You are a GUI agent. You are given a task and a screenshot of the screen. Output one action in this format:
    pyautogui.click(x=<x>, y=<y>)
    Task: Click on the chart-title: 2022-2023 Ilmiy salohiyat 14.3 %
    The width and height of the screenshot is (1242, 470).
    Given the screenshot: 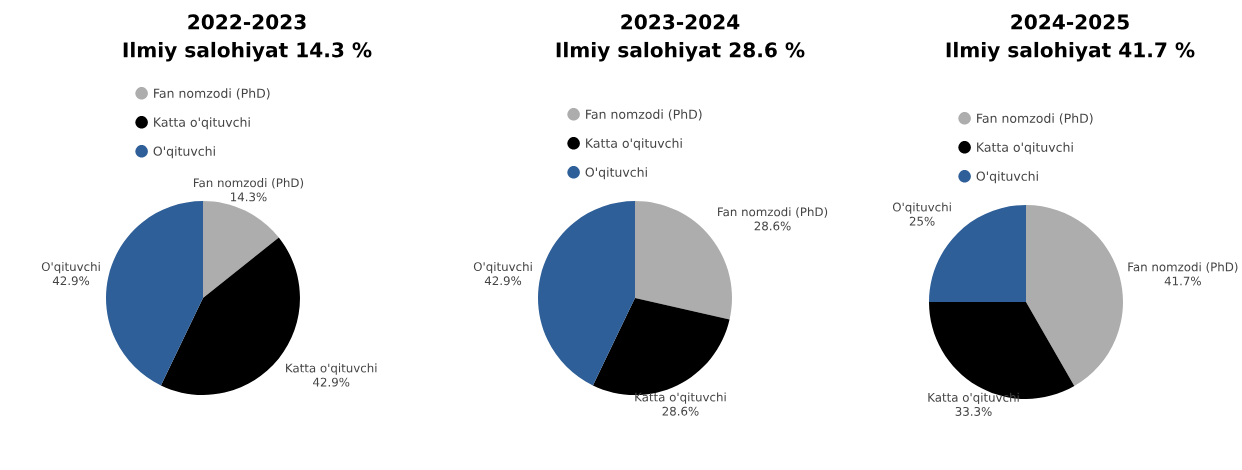 What is the action you would take?
    pyautogui.click(x=247, y=38)
    